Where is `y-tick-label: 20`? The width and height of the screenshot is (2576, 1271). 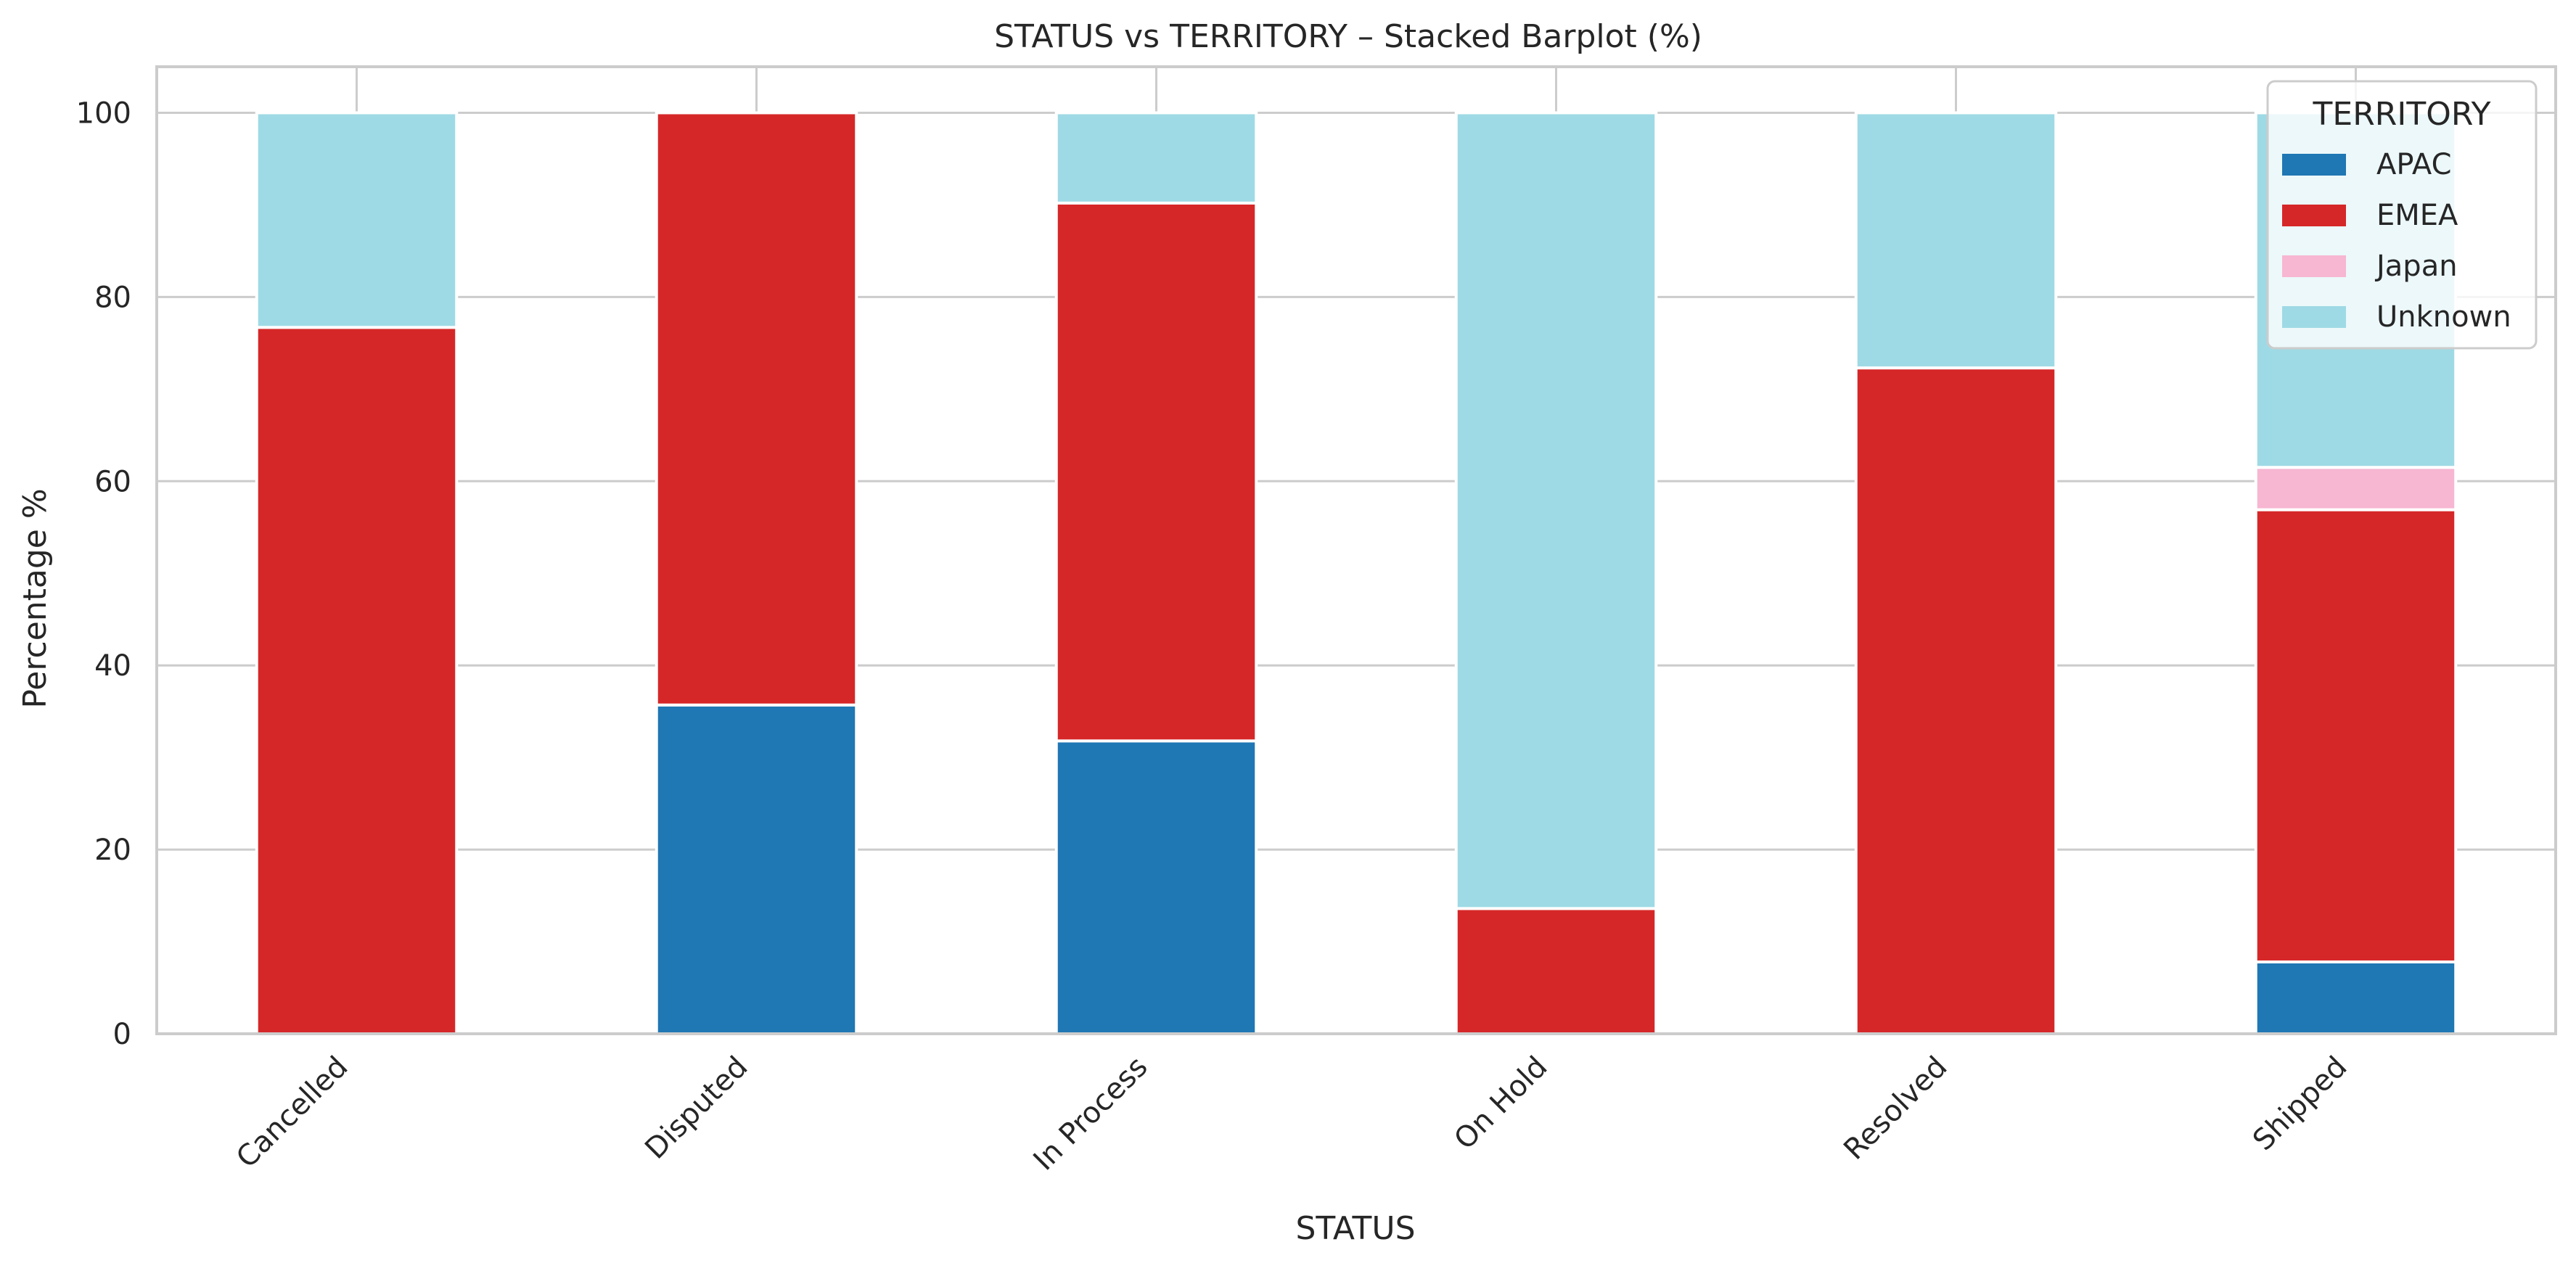
y-tick-label: 20 is located at coordinates (112, 850).